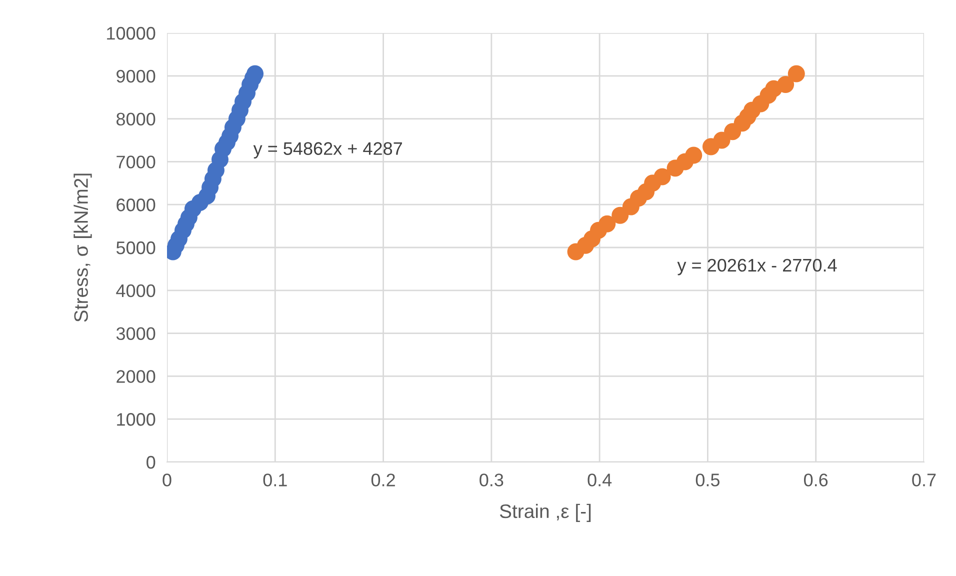 This screenshot has height=576, width=956. I want to click on x-tick-label: 0.6, so click(816, 480).